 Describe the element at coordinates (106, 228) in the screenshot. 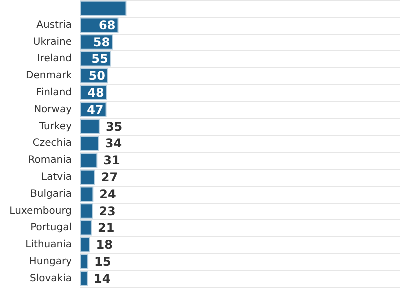

I see `data-label: 21` at that location.